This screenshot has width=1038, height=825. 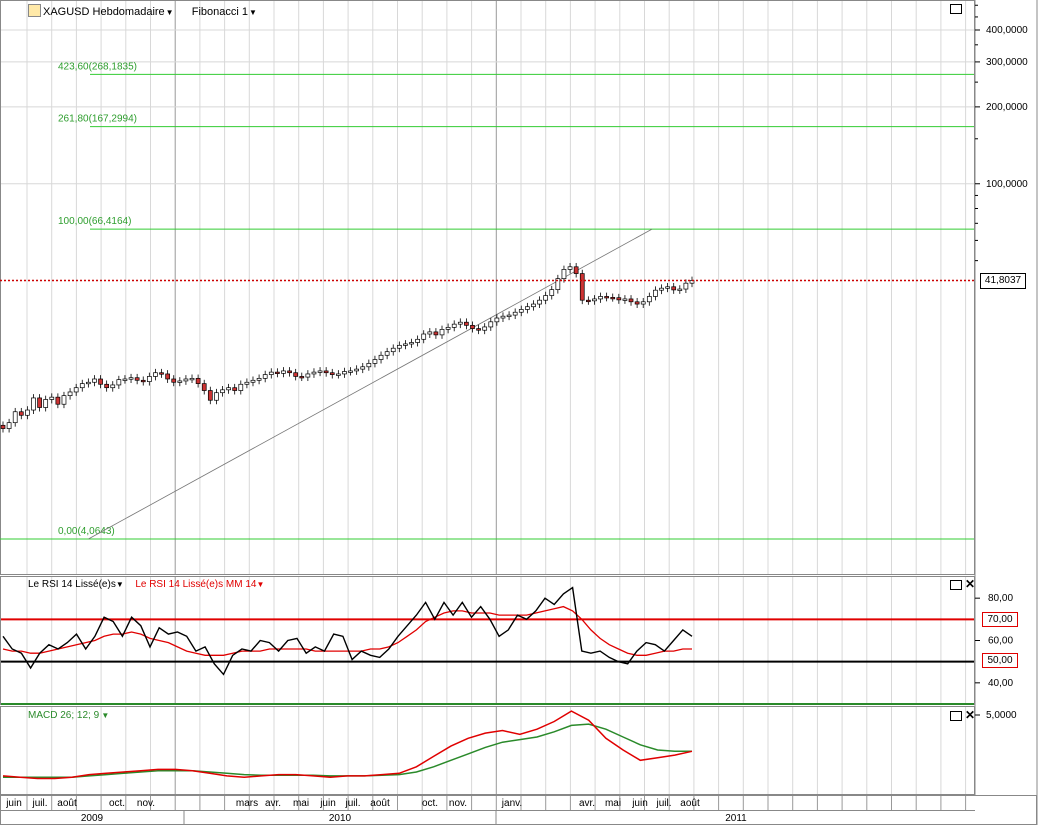 I want to click on rsi-dropdown-icon: ▼, so click(x=119, y=584).